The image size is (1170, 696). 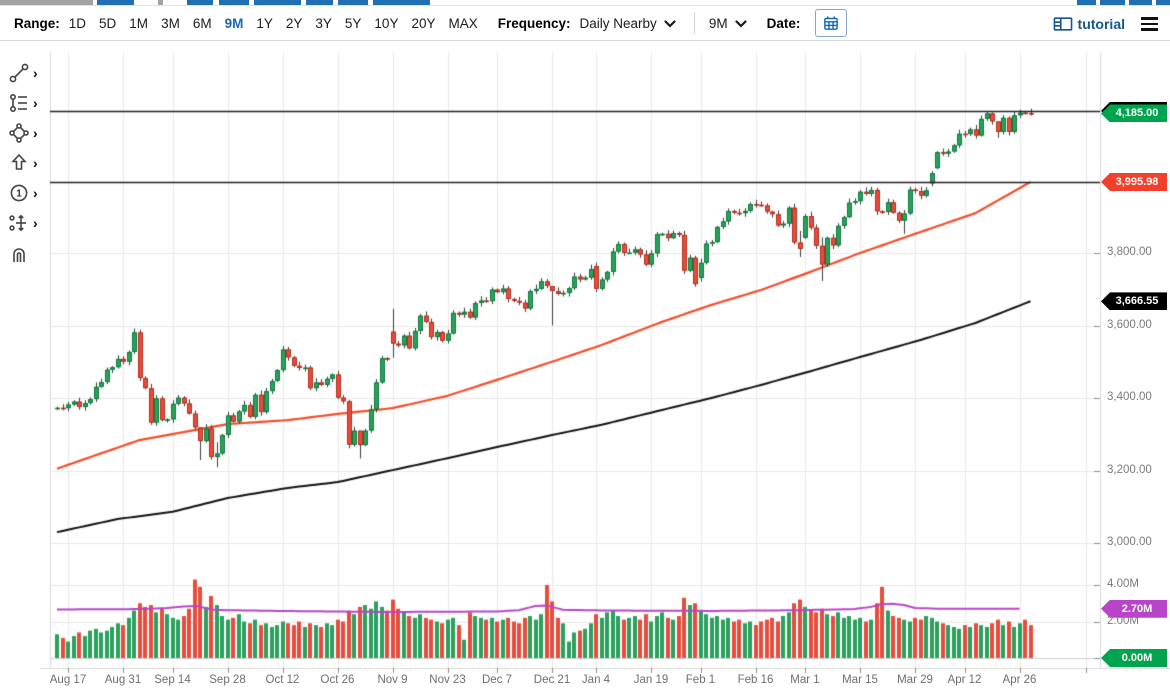 What do you see at coordinates (755, 680) in the screenshot?
I see `date-axis-label: Feb 16` at bounding box center [755, 680].